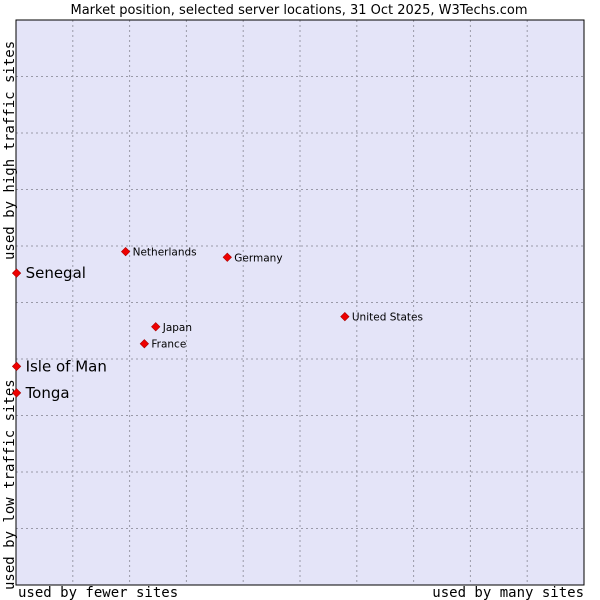  Describe the element at coordinates (10, 150) in the screenshot. I see `y-axis-label-top: used by high traffic sites` at that location.